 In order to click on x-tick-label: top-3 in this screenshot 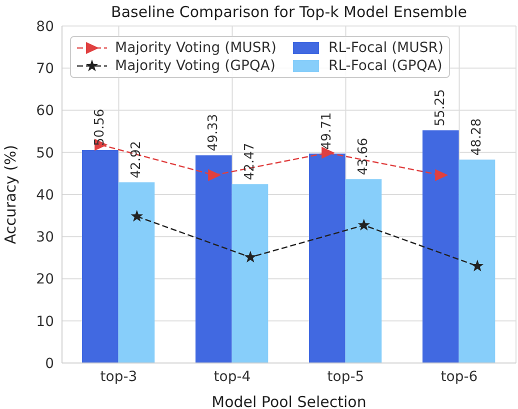, I will do `click(119, 376)`.